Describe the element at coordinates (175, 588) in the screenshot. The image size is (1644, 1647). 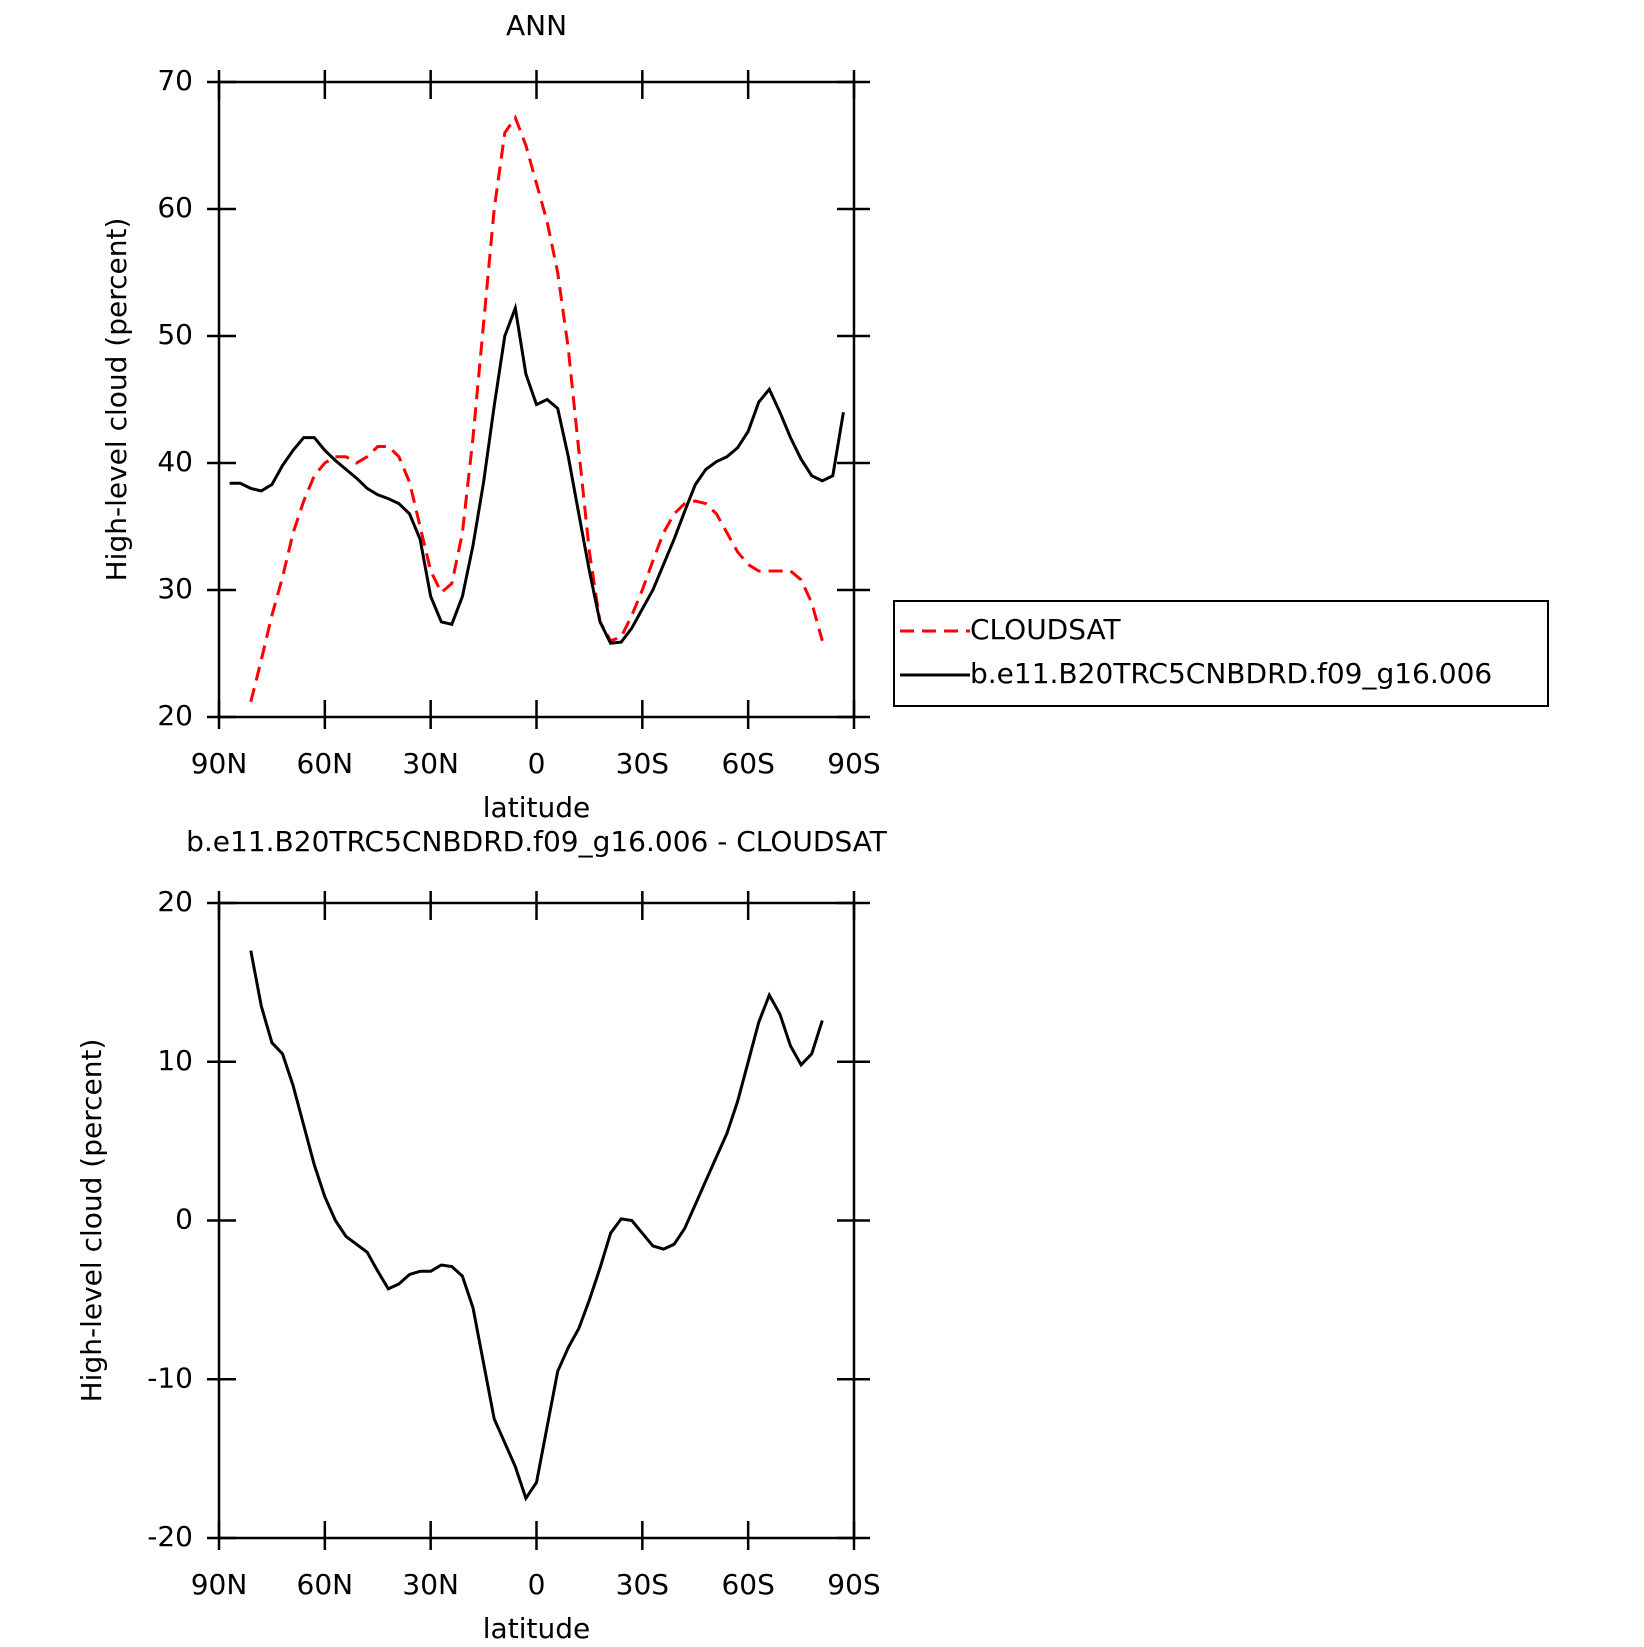
I see `y-tick-label: 30` at that location.